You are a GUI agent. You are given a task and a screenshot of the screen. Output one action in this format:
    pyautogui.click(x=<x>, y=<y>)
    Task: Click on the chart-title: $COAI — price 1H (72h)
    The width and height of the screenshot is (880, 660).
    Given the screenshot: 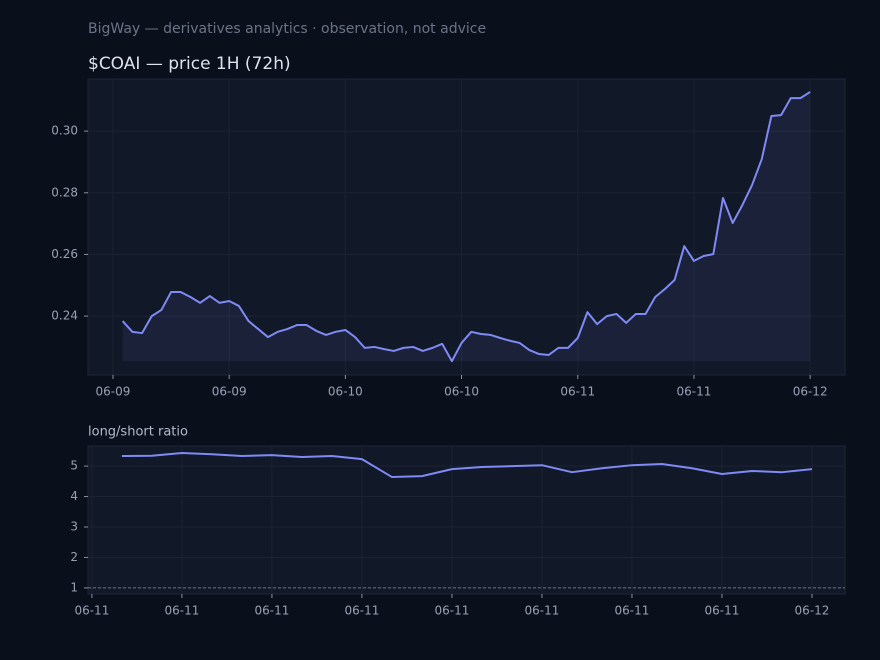 What is the action you would take?
    pyautogui.click(x=189, y=64)
    